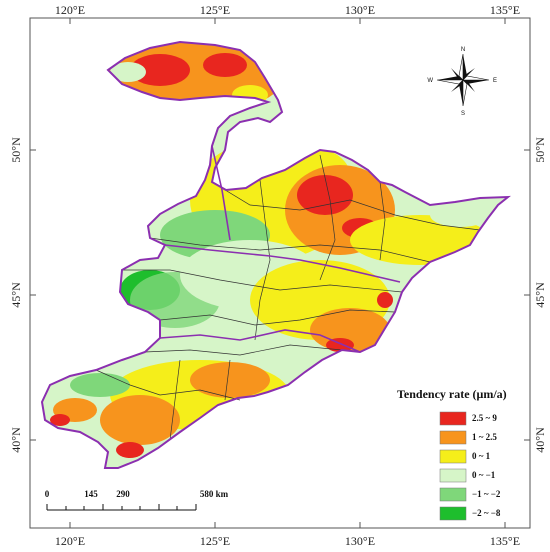 The width and height of the screenshot is (550, 552). What do you see at coordinates (540, 440) in the screenshot?
I see `right-tick-40: 40°N` at bounding box center [540, 440].